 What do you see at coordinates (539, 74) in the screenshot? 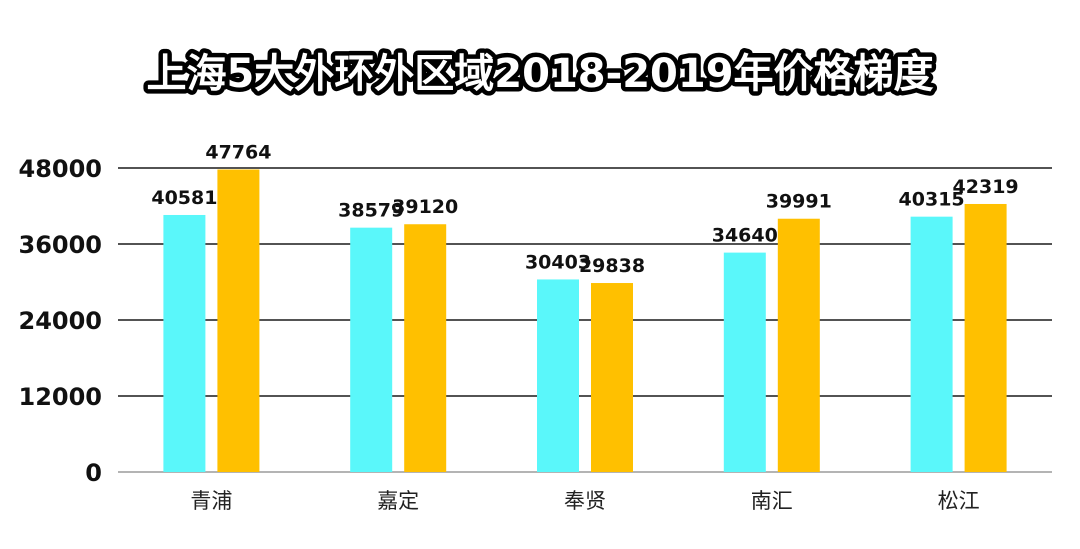
I see `chart-title: 上海5大外环外区域2018-2019年价格梯度` at bounding box center [539, 74].